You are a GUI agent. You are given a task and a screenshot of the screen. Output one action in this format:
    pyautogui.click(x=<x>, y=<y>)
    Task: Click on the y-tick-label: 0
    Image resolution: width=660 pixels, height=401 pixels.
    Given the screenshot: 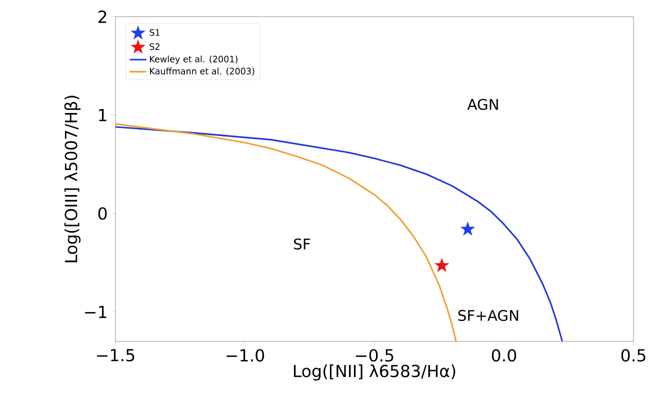 What is the action you would take?
    pyautogui.click(x=102, y=213)
    